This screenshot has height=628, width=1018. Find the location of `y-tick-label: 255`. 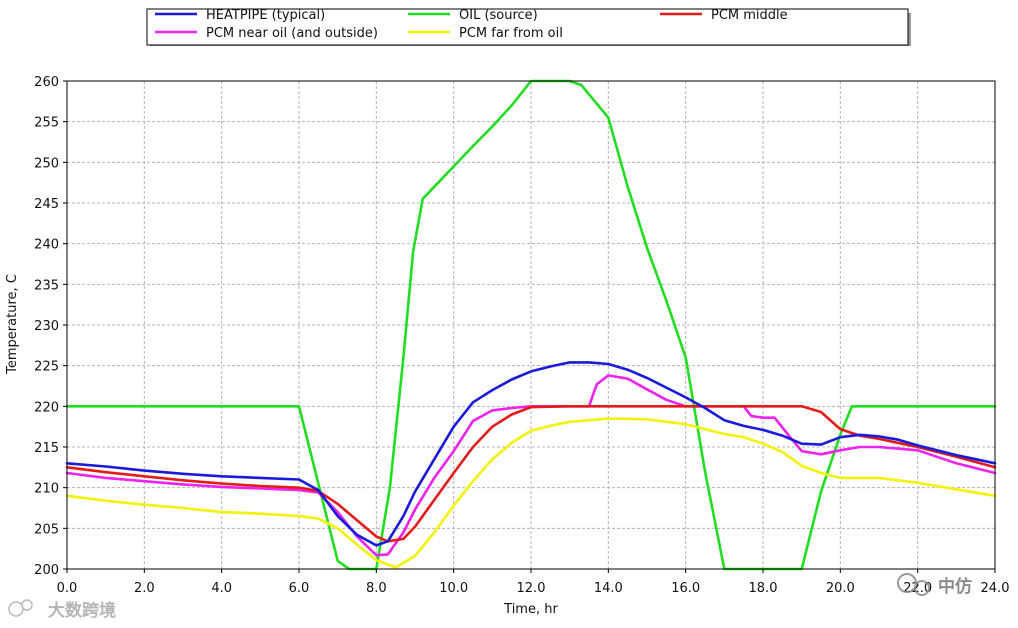

y-tick-label: 255 is located at coordinates (46, 123).